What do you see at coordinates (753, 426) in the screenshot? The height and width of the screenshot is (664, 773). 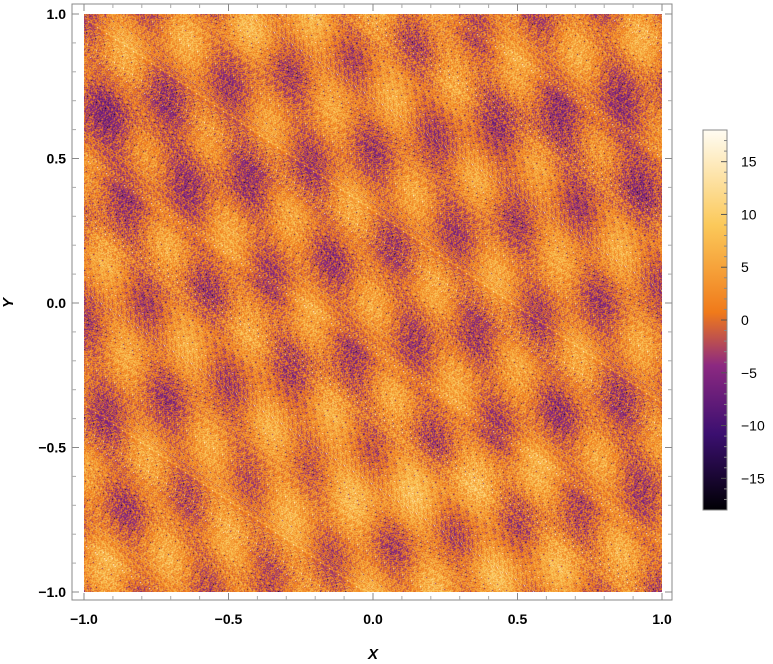 I see `colorbar-tick-label: −10` at bounding box center [753, 426].